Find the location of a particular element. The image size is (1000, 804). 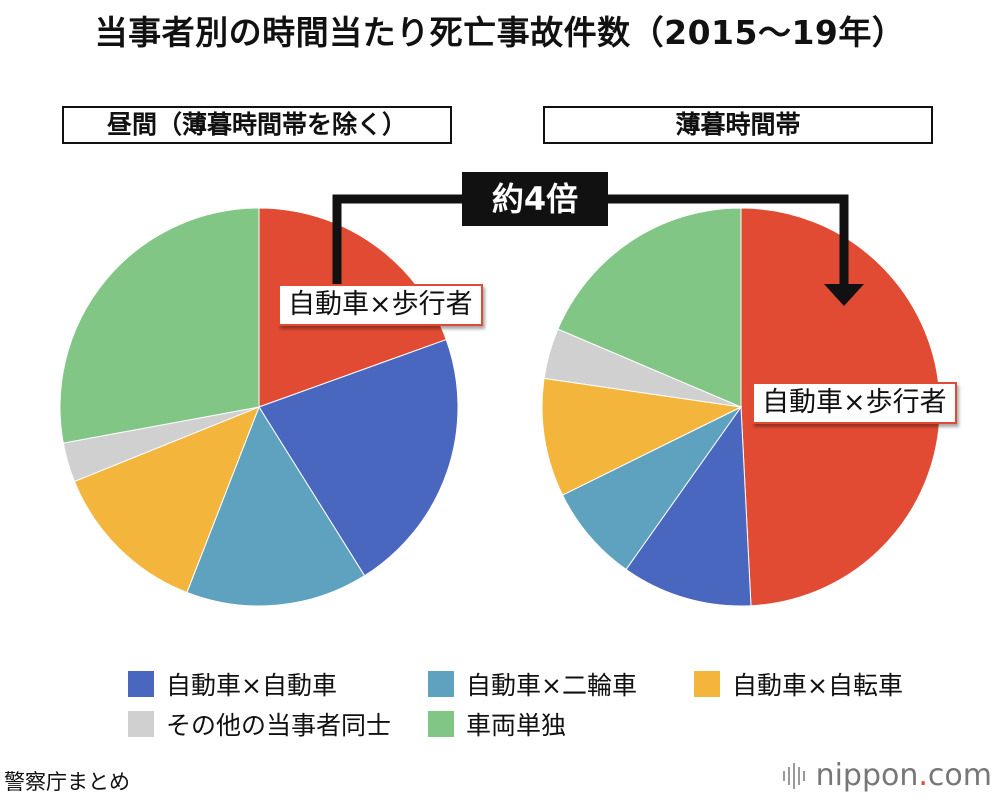

legend-label: 車両単独 is located at coordinates (516, 725).